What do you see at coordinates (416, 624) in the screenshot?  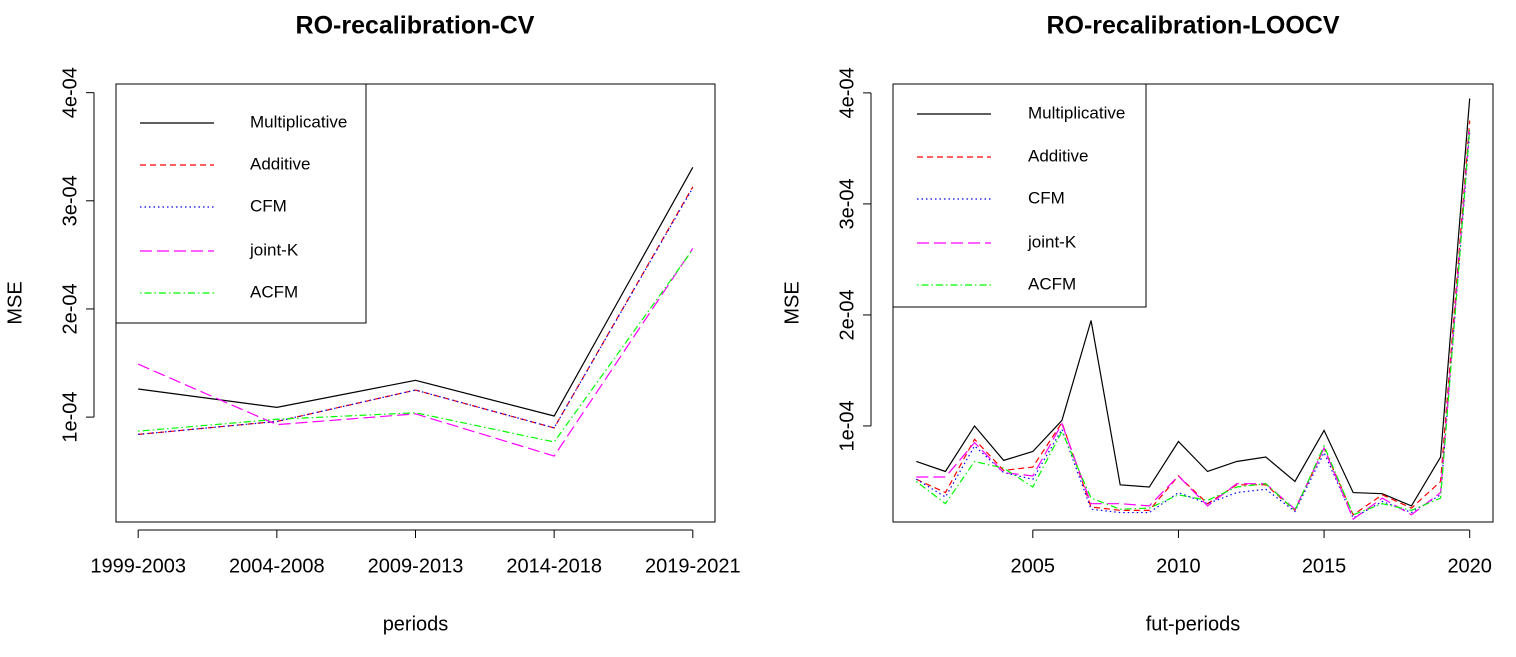 I see `x-axis-label: periods` at bounding box center [416, 624].